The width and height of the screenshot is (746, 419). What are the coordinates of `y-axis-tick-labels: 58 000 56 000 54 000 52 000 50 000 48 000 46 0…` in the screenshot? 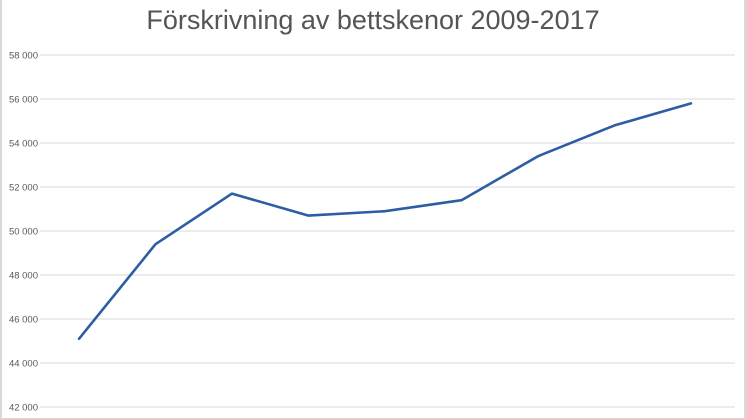 It's located at (23, 232).